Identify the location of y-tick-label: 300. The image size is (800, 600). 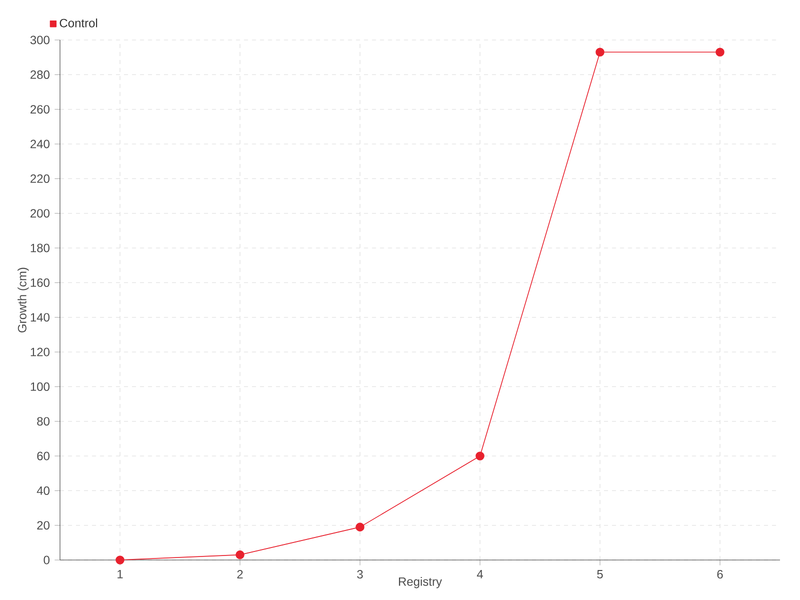
(40, 40).